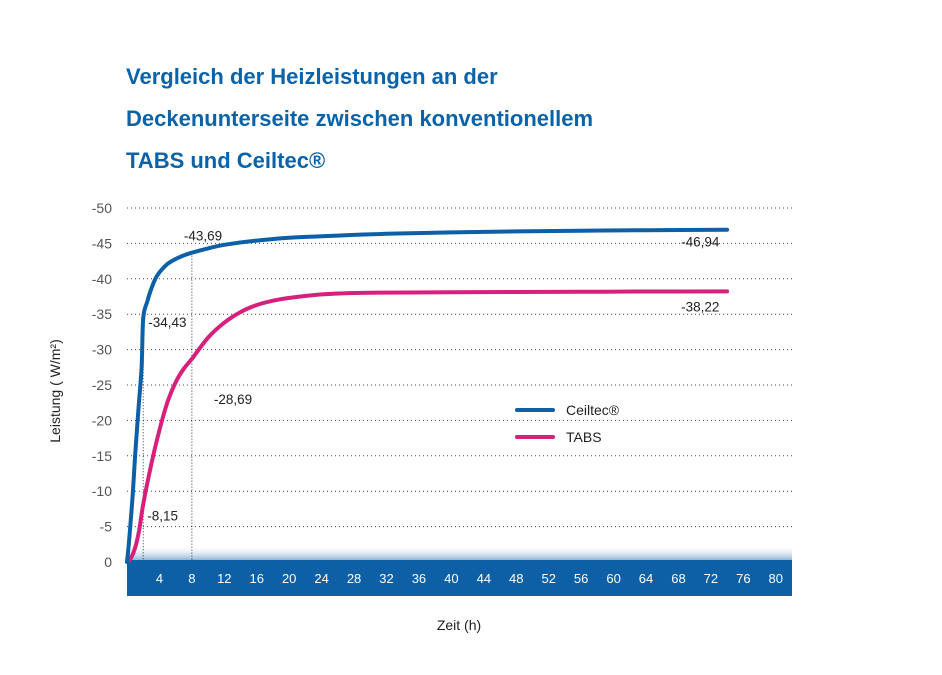 The width and height of the screenshot is (942, 675). What do you see at coordinates (354, 578) in the screenshot?
I see `x-tick-label: 28` at bounding box center [354, 578].